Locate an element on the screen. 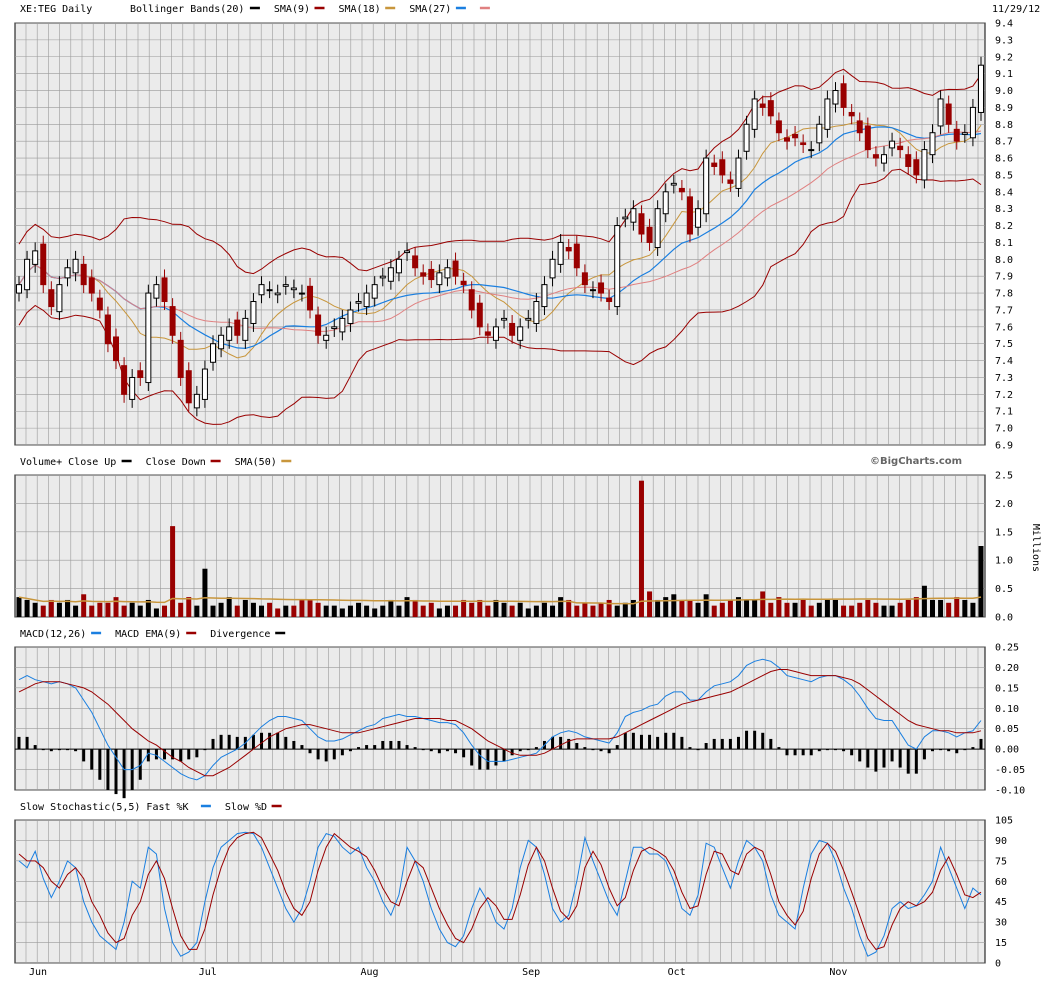 This screenshot has width=1045, height=985. chart-date: 11/29/12 is located at coordinates (1016, 9).